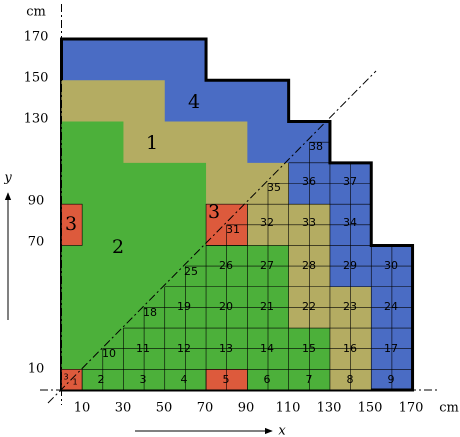  I want to click on cell-label: 38, so click(316, 146).